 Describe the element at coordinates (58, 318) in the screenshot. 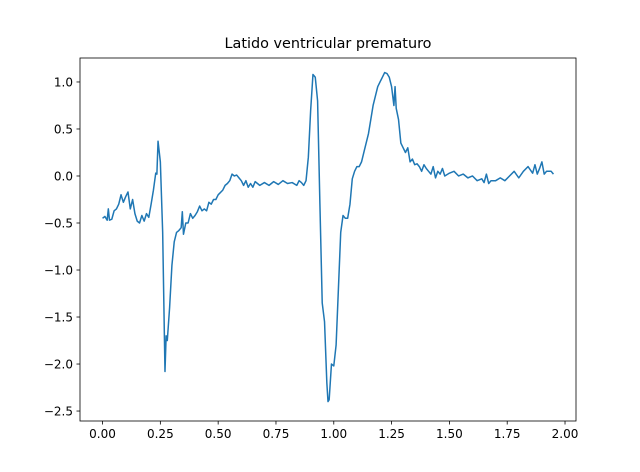

I see `y-tick-label: −1.5` at that location.